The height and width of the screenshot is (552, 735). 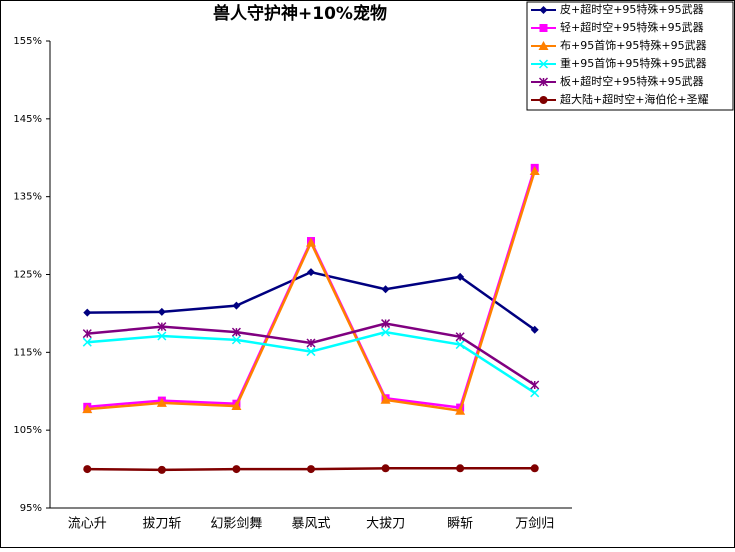 I want to click on legend-box, so click(x=630, y=56).